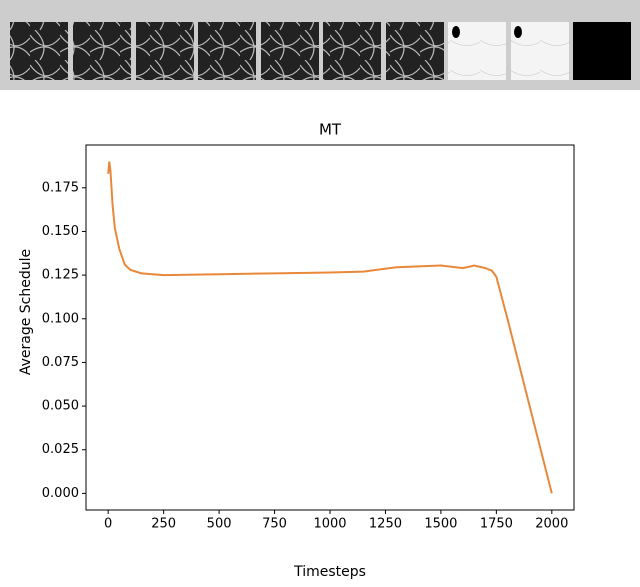 This screenshot has height=587, width=640. What do you see at coordinates (60, 275) in the screenshot?
I see `y-tick-label: 0.125` at bounding box center [60, 275].